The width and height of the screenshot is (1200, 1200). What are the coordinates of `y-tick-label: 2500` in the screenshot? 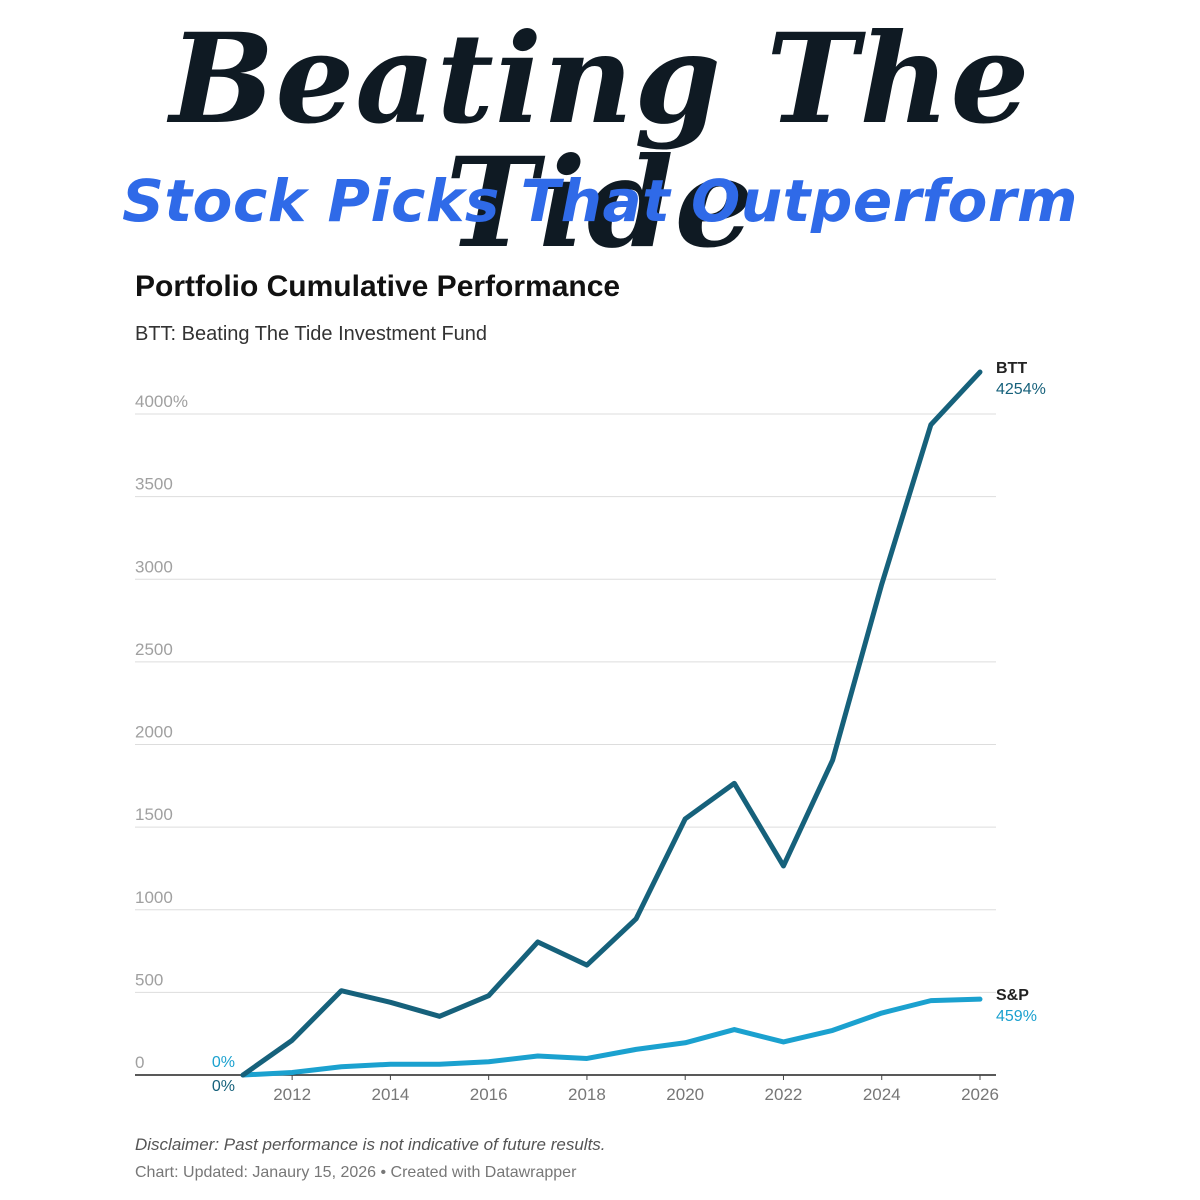 It's located at (154, 649).